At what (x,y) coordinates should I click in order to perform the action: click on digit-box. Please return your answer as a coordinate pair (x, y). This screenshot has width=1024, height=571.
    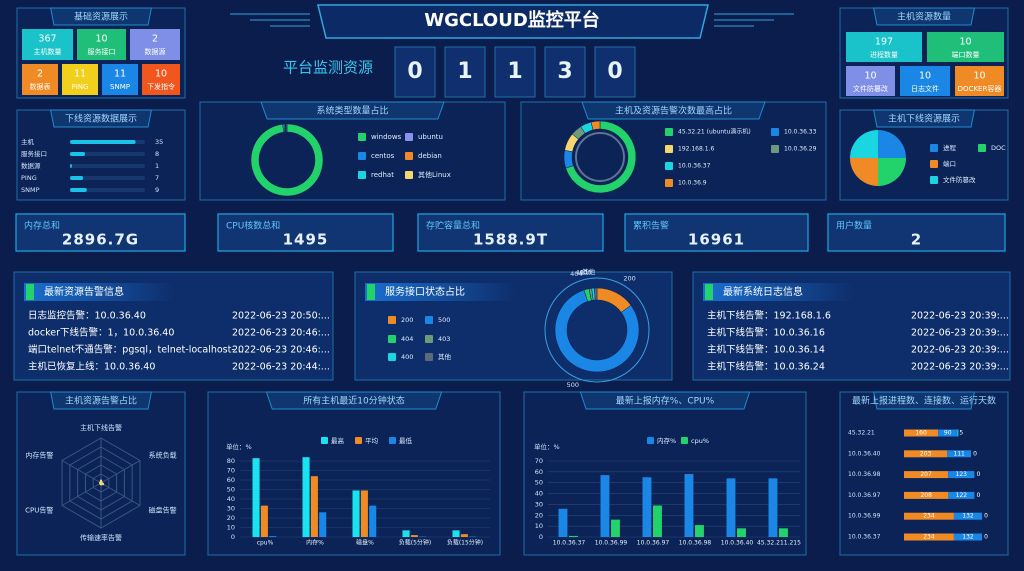
    Looking at the image, I should click on (615, 72).